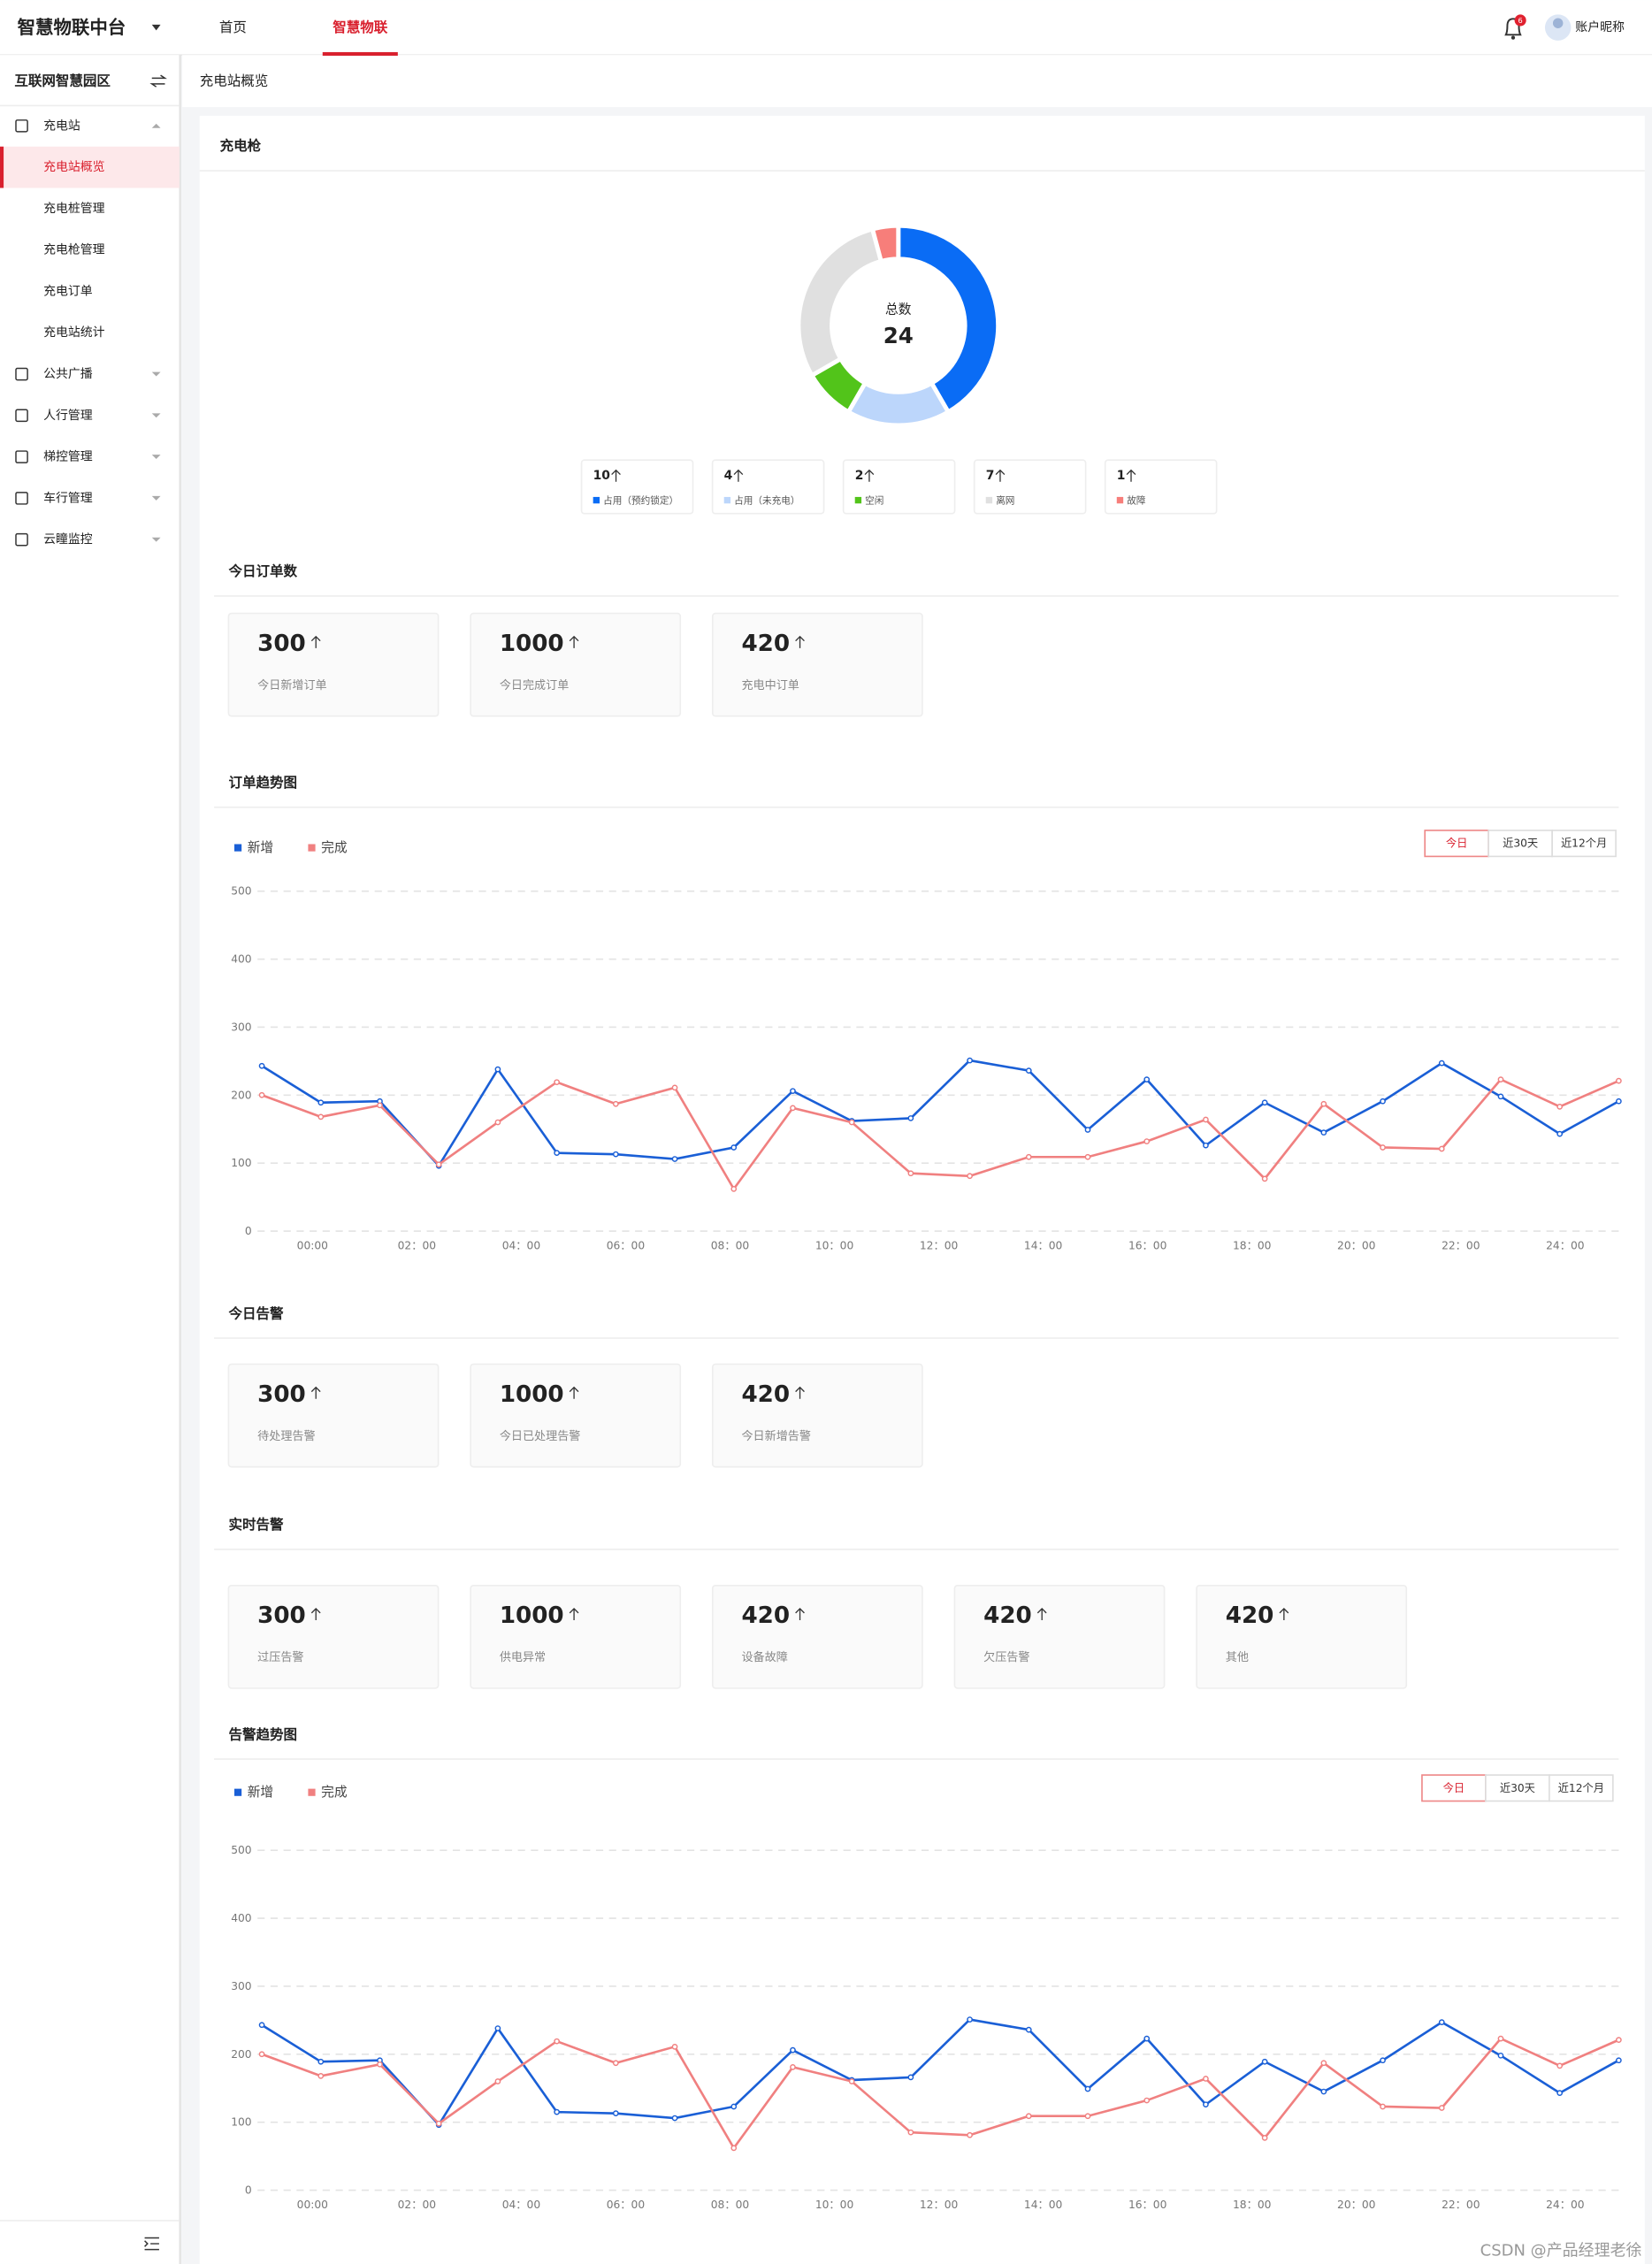 The image size is (1652, 2264). I want to click on nav-active-bar, so click(360, 54).